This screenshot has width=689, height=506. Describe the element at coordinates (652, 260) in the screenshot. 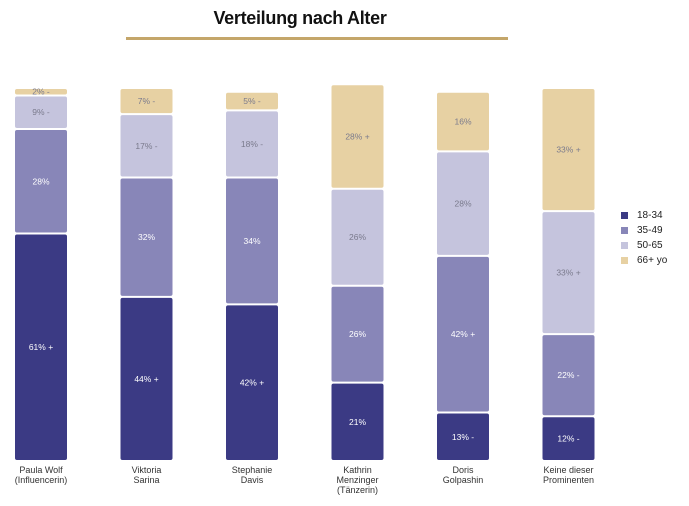

I see `legend-label: 66+ yo` at that location.